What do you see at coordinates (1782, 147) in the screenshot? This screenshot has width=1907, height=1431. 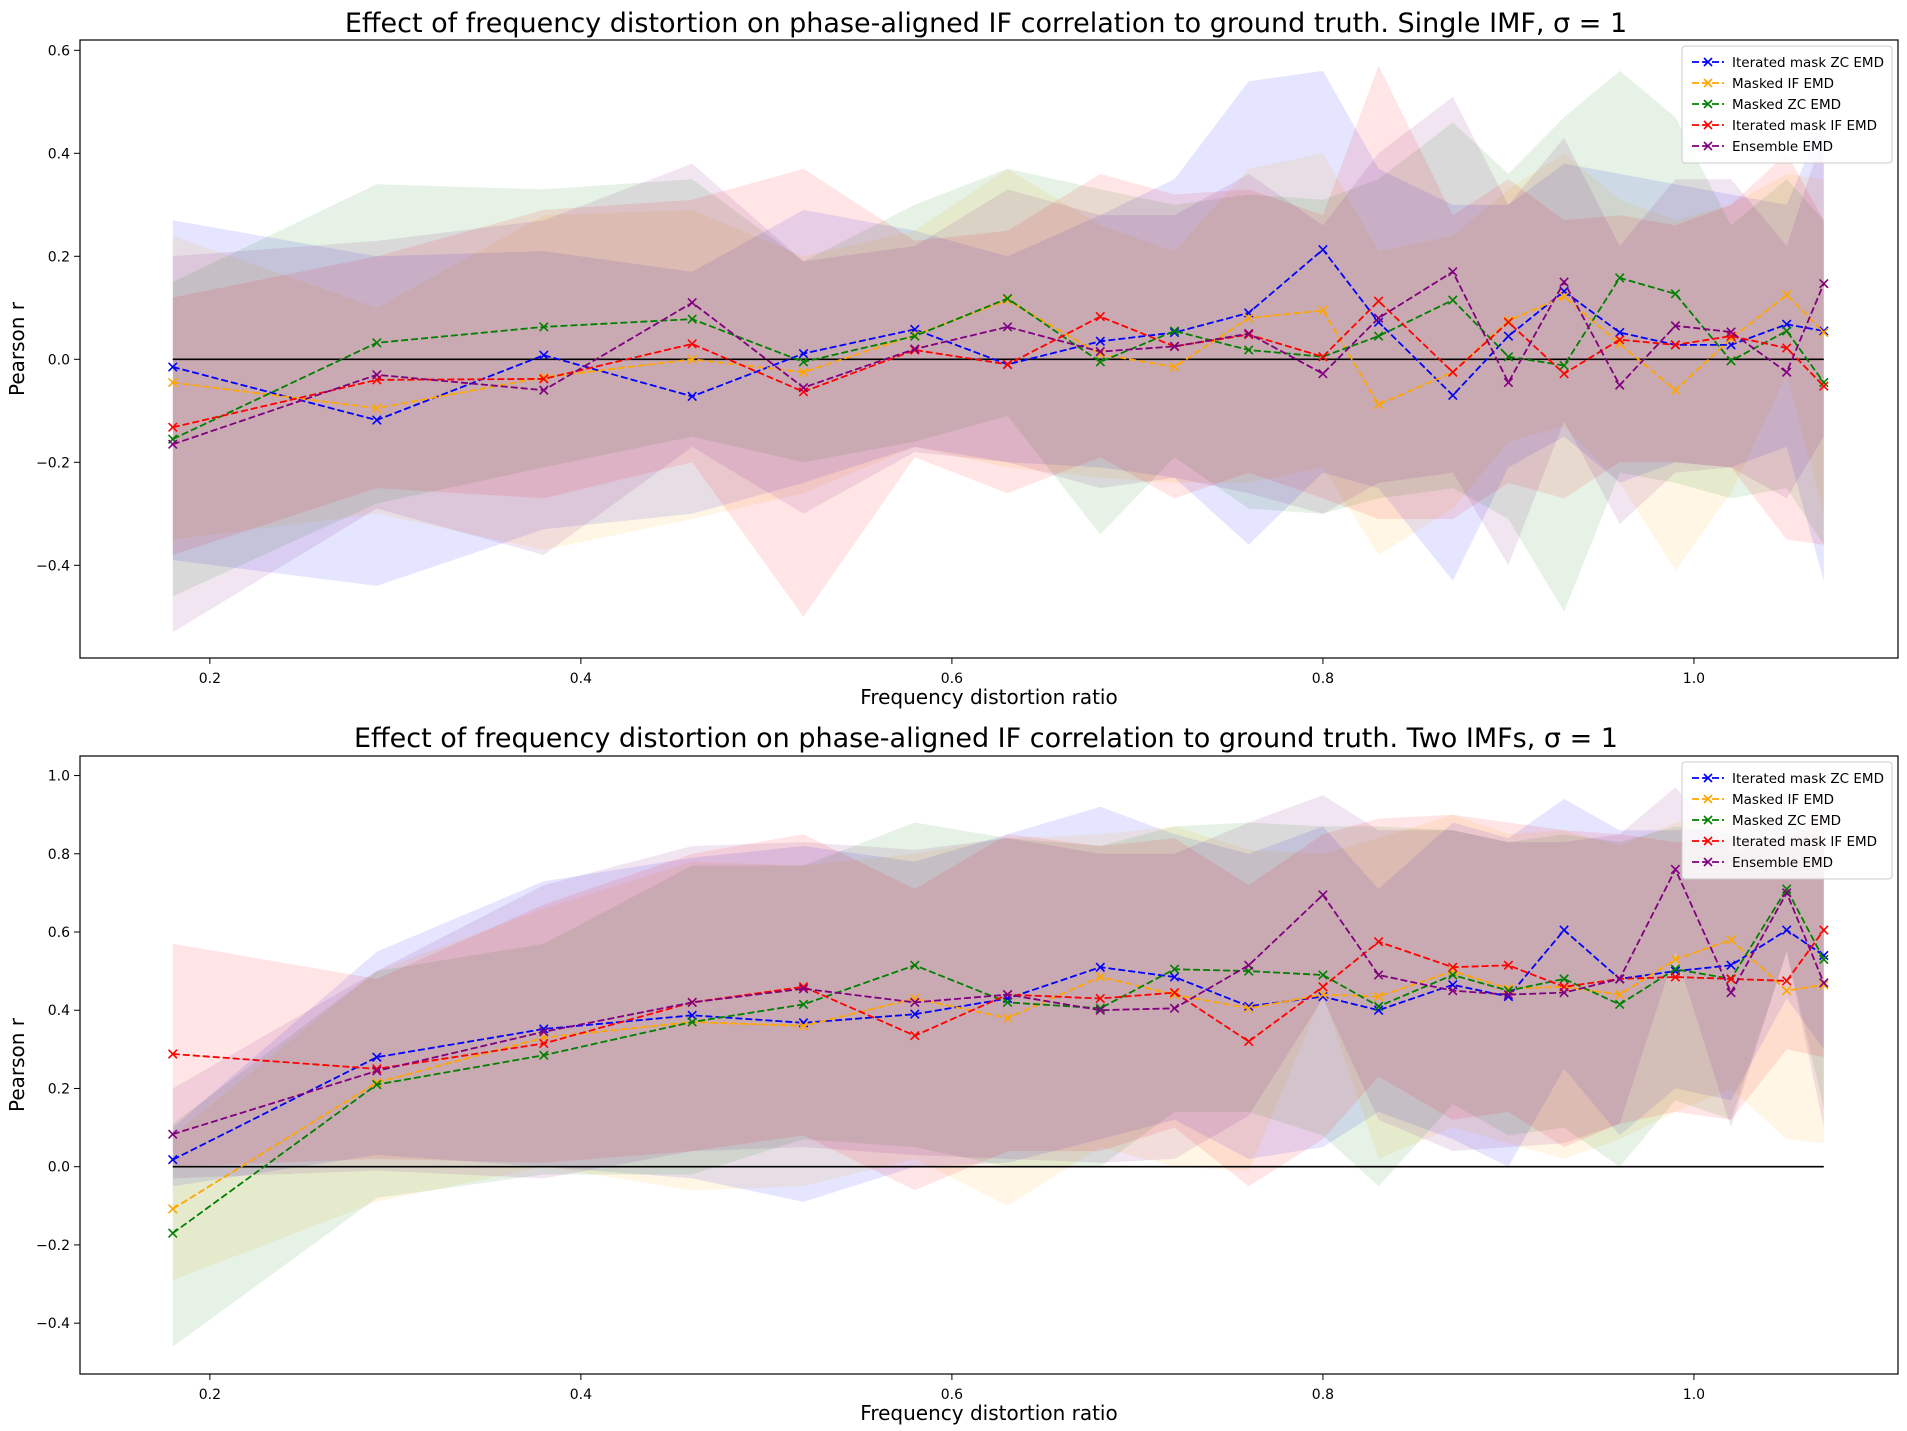 I see `legend-label: Ensemble EMD` at bounding box center [1782, 147].